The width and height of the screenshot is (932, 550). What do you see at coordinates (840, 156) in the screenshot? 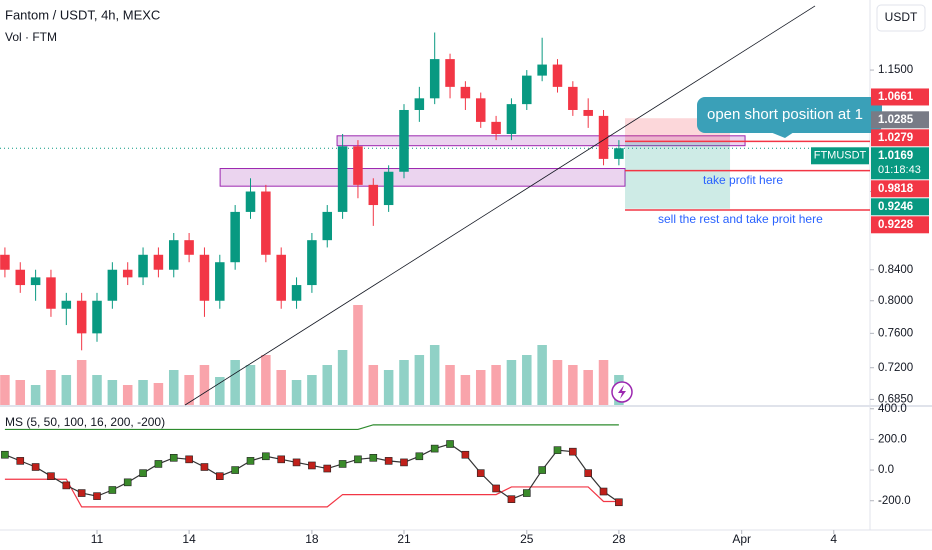
I see `symbol-tag` at bounding box center [840, 156].